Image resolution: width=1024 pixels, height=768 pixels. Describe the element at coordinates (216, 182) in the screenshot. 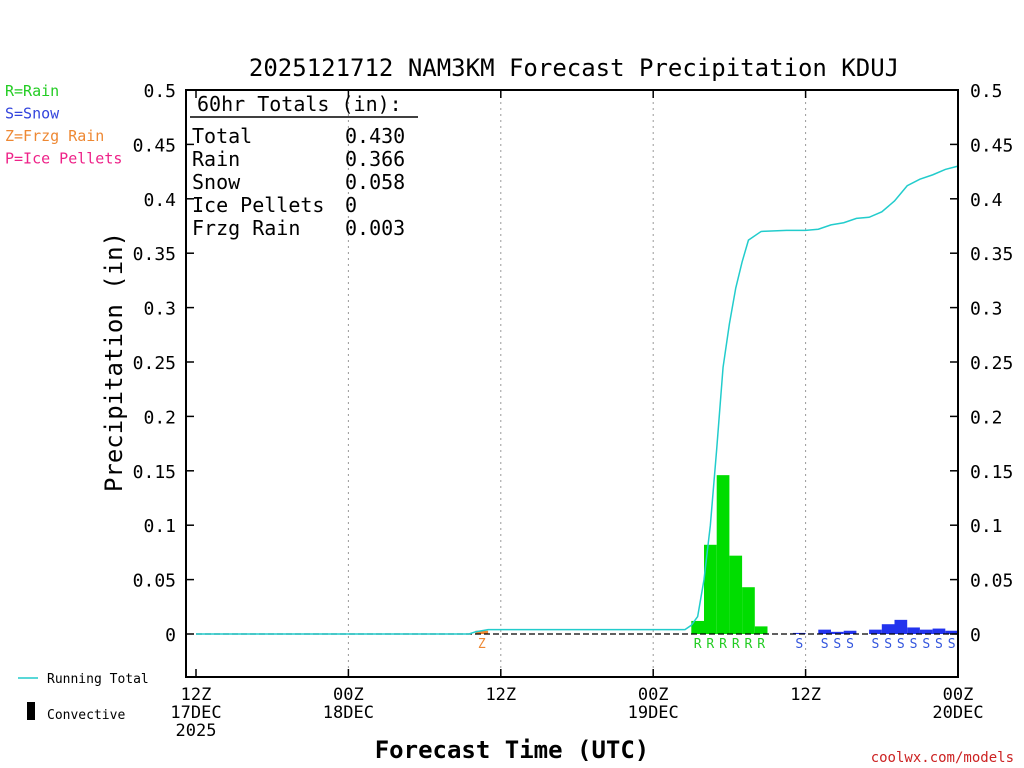

I see `totals-label: Snow` at that location.